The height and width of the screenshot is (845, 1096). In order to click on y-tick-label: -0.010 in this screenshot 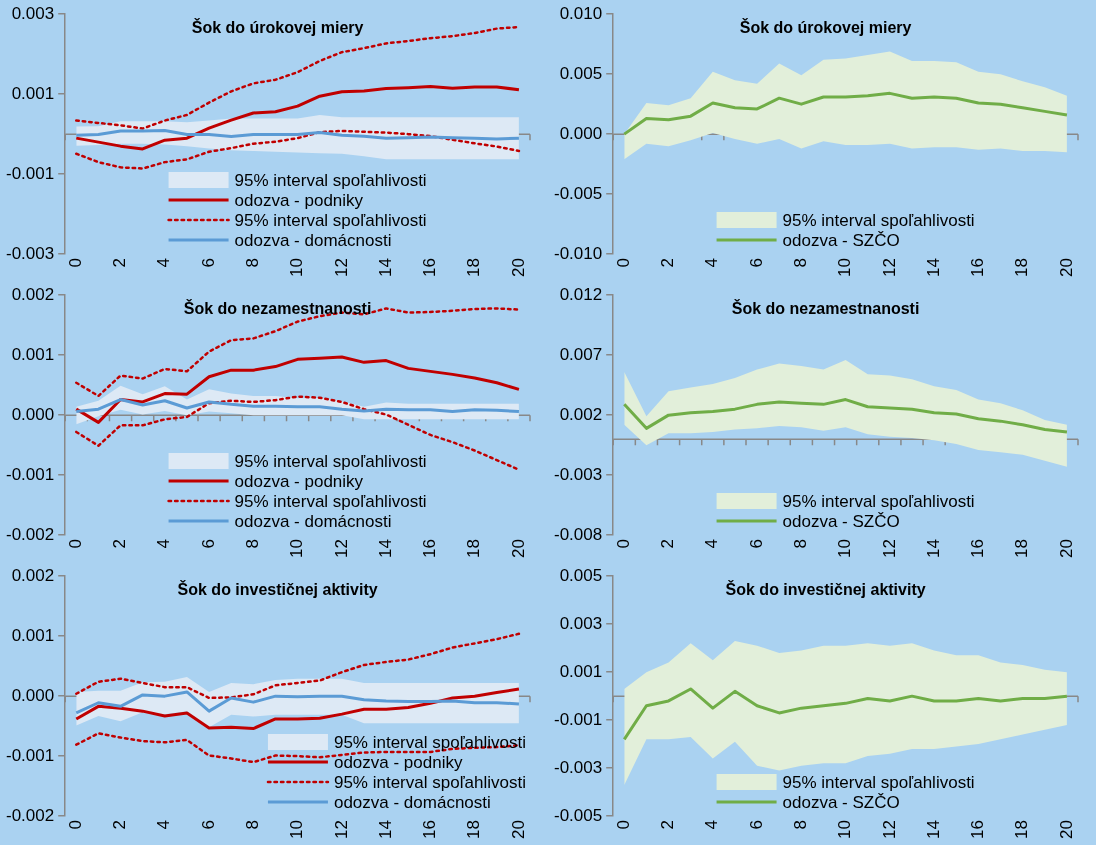, I will do `click(578, 253)`.